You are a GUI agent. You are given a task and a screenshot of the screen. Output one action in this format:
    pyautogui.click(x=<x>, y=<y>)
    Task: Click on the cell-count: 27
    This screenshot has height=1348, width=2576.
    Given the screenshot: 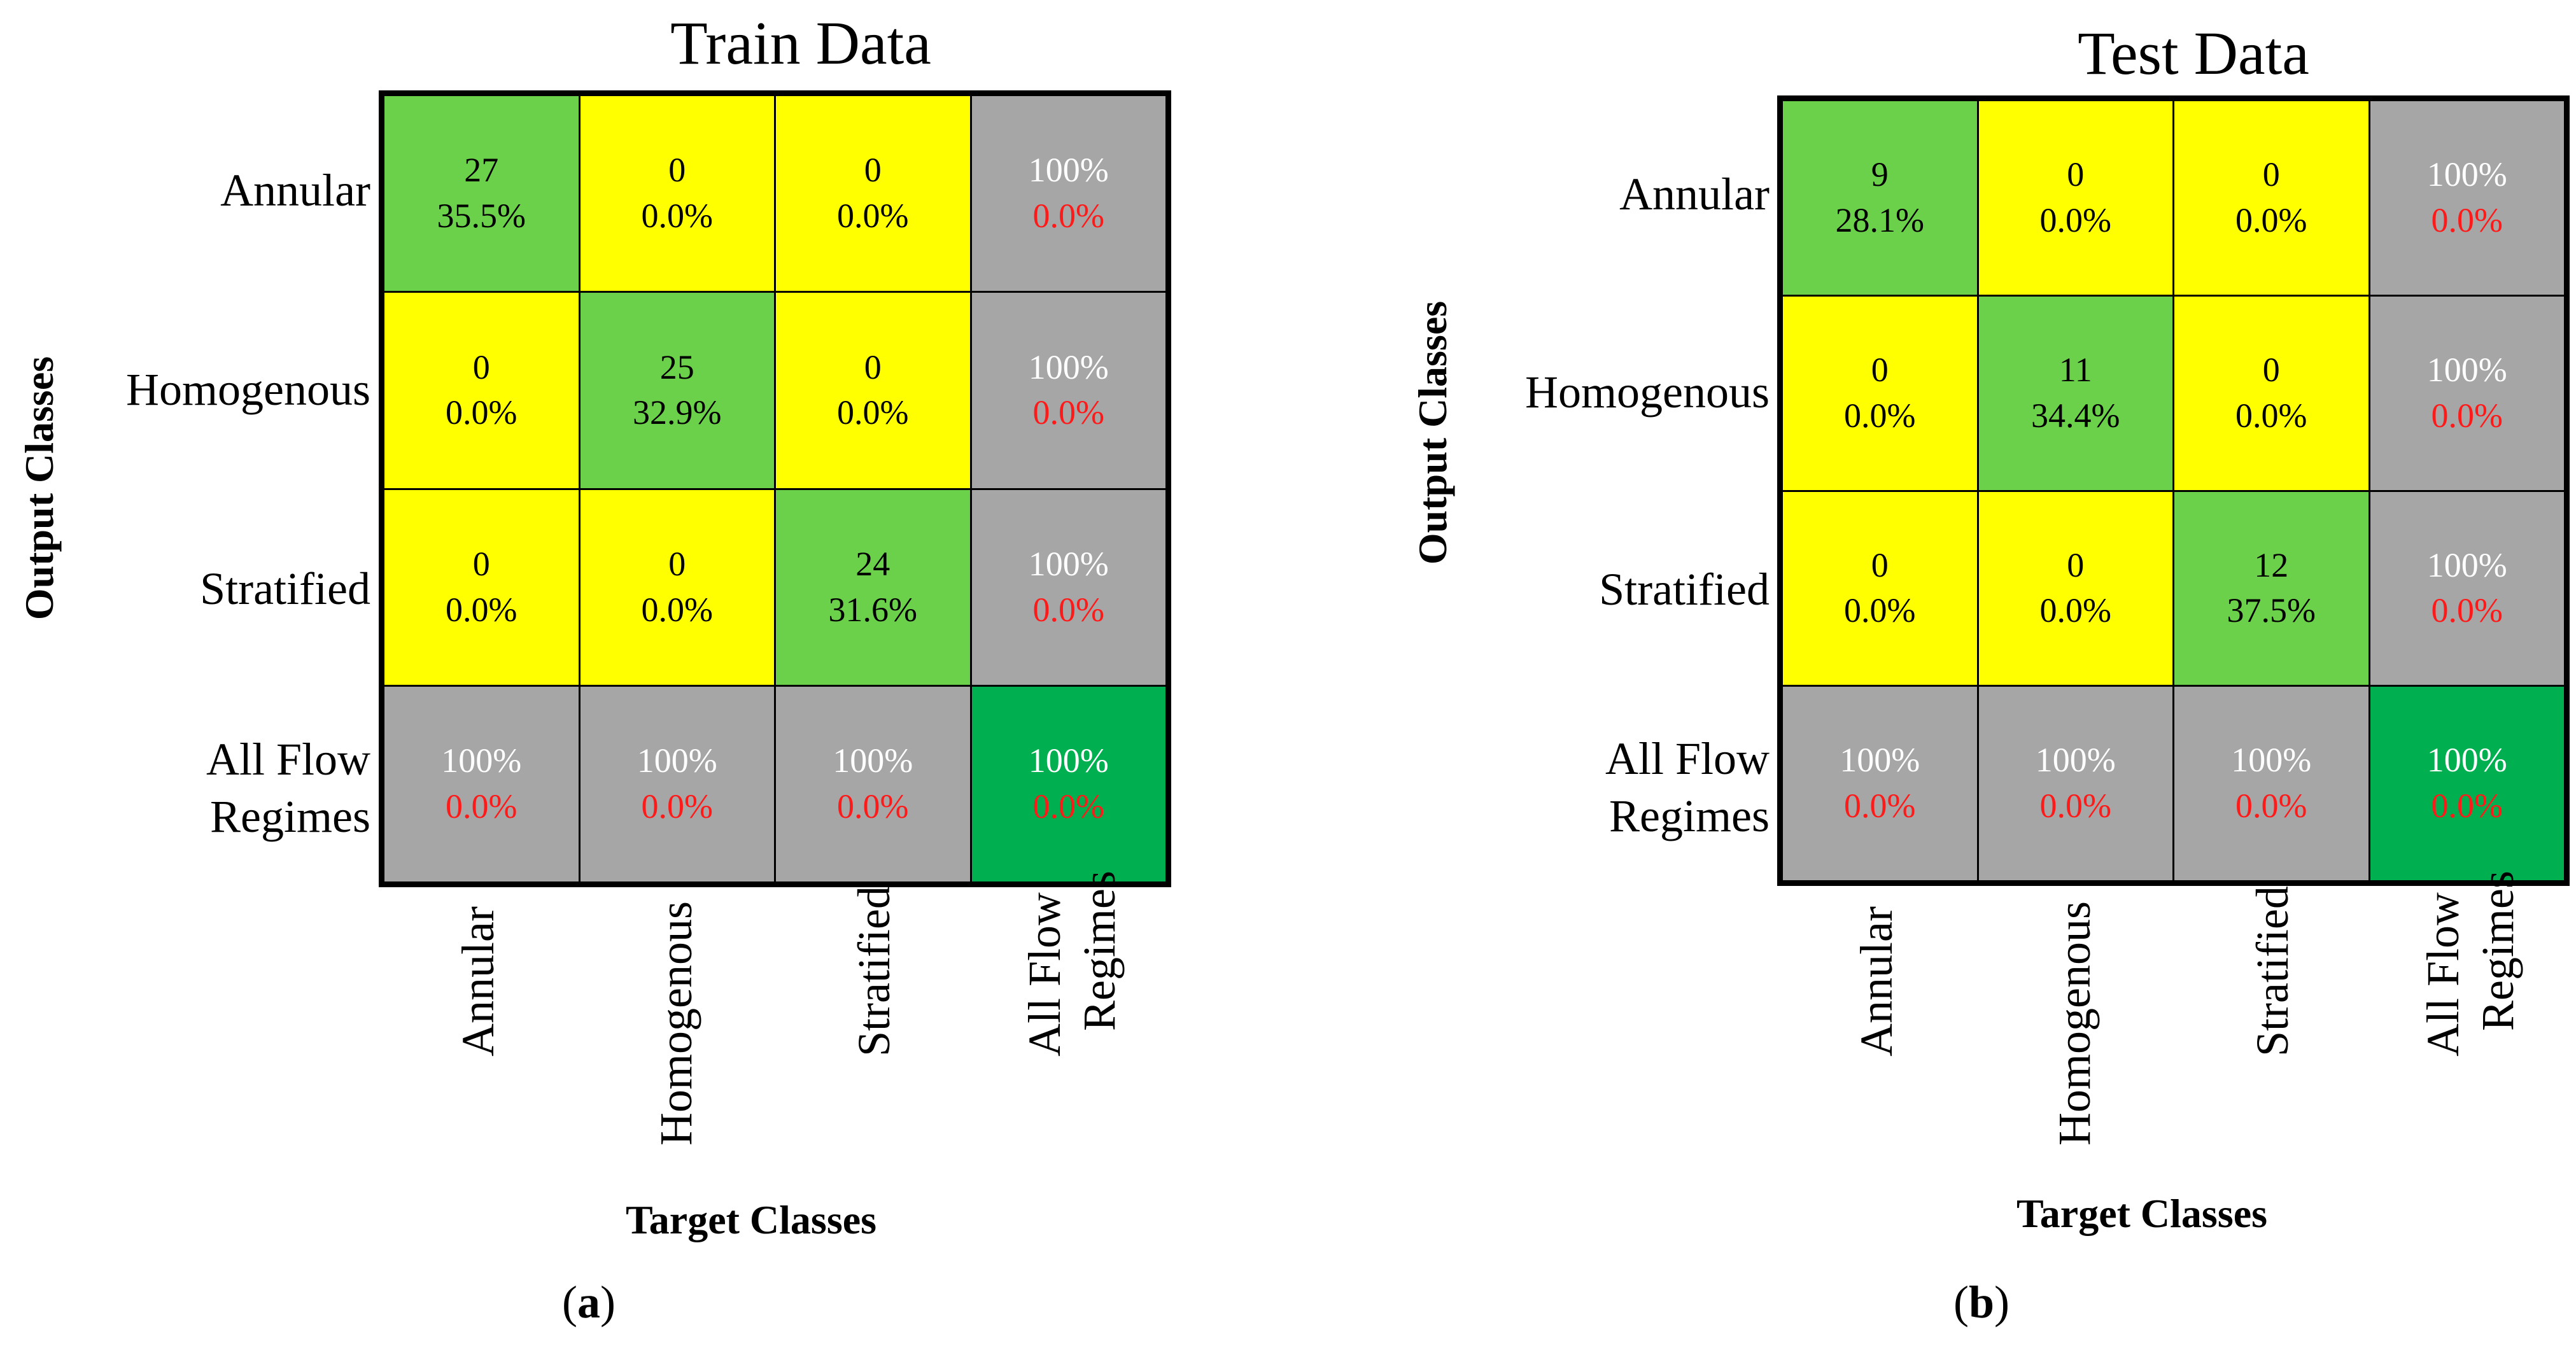 What is the action you would take?
    pyautogui.click(x=482, y=170)
    